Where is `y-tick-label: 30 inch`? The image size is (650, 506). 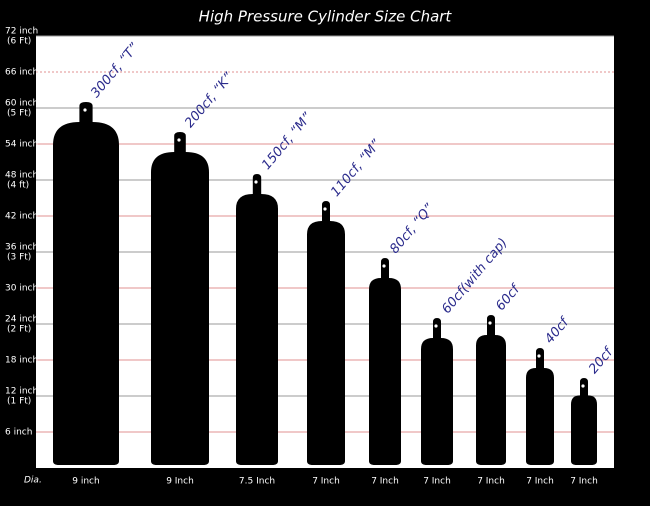
y-tick-label: 30 inch is located at coordinates (21, 289).